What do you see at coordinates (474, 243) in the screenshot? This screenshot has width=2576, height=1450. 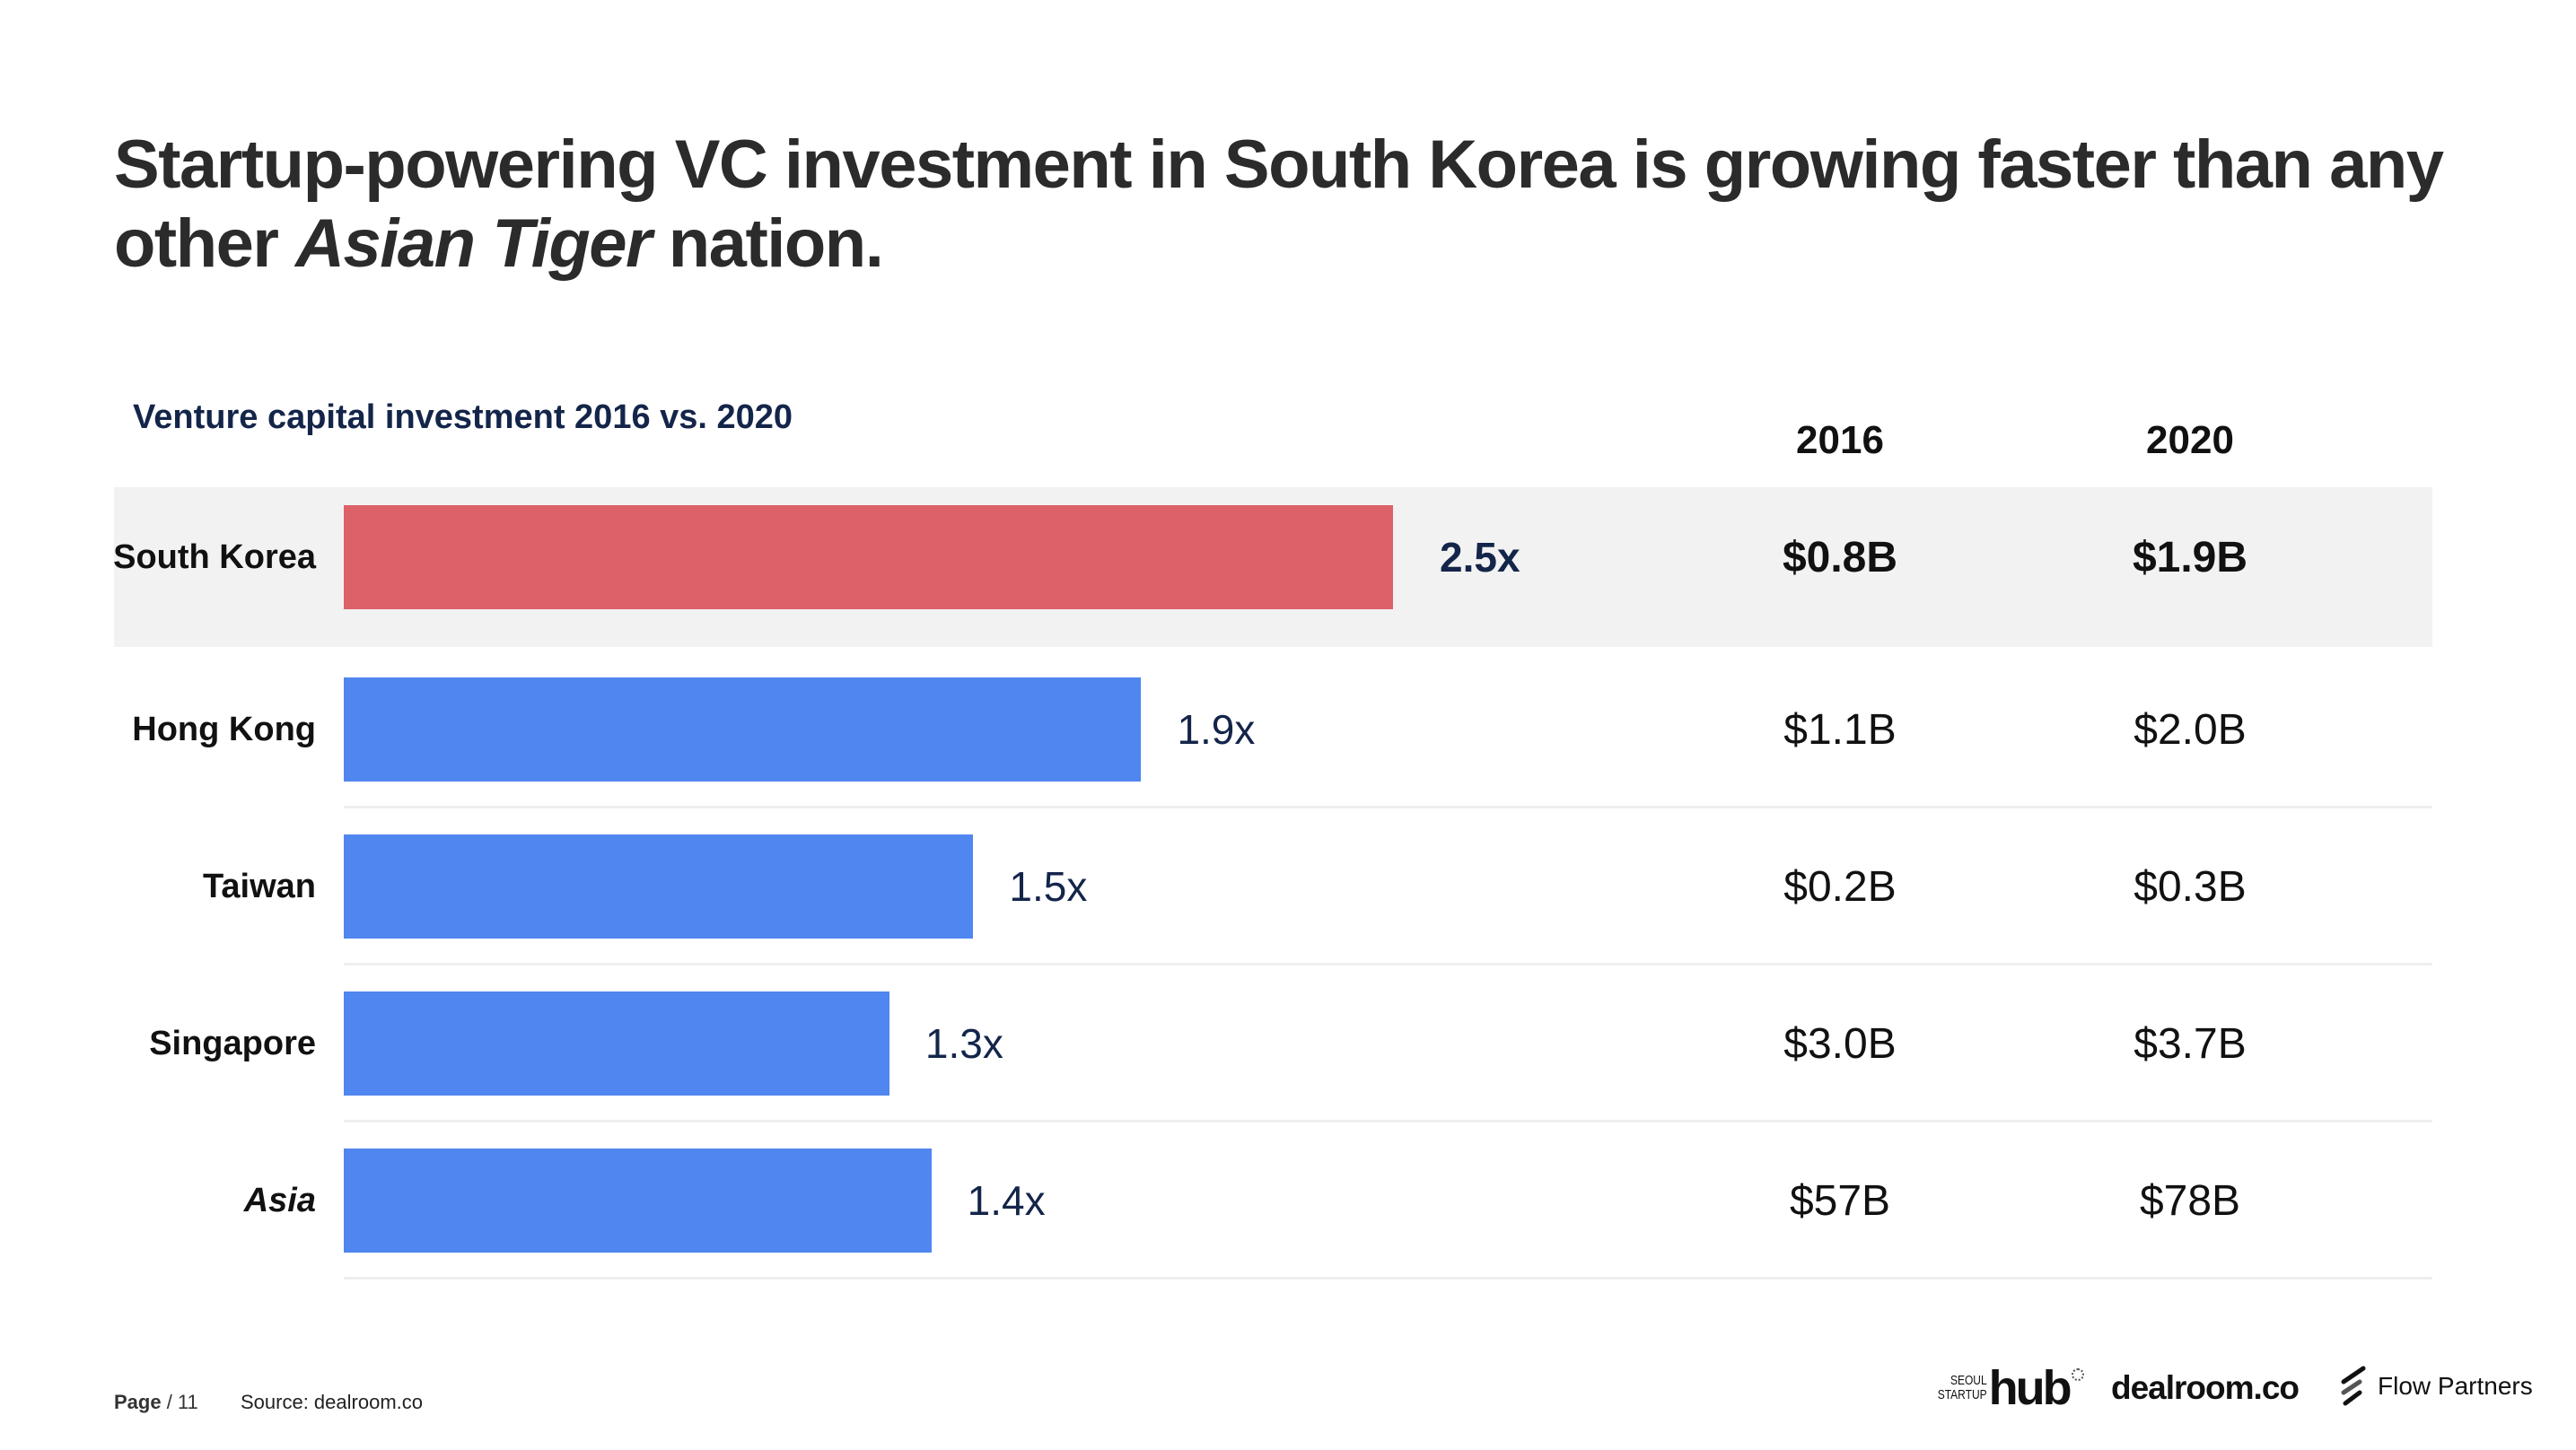 I see `title-emphasis: Asian Tiger` at bounding box center [474, 243].